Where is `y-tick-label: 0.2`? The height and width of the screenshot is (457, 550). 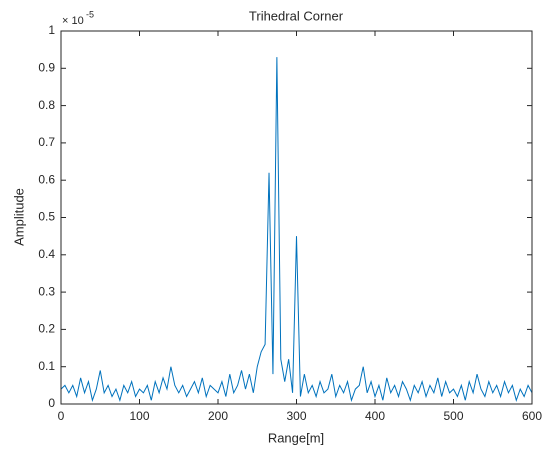 y-tick-label: 0.2 is located at coordinates (46, 329).